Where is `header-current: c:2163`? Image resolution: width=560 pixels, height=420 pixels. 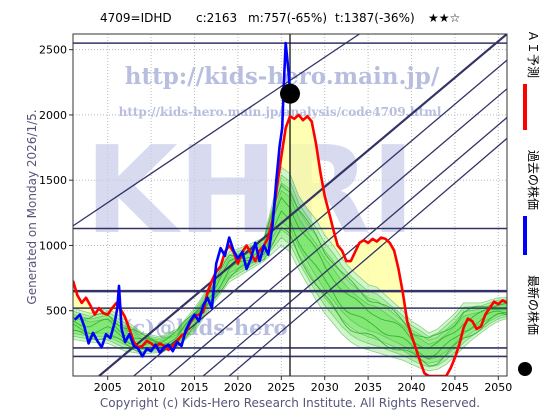 header-current: c:2163 is located at coordinates (216, 18).